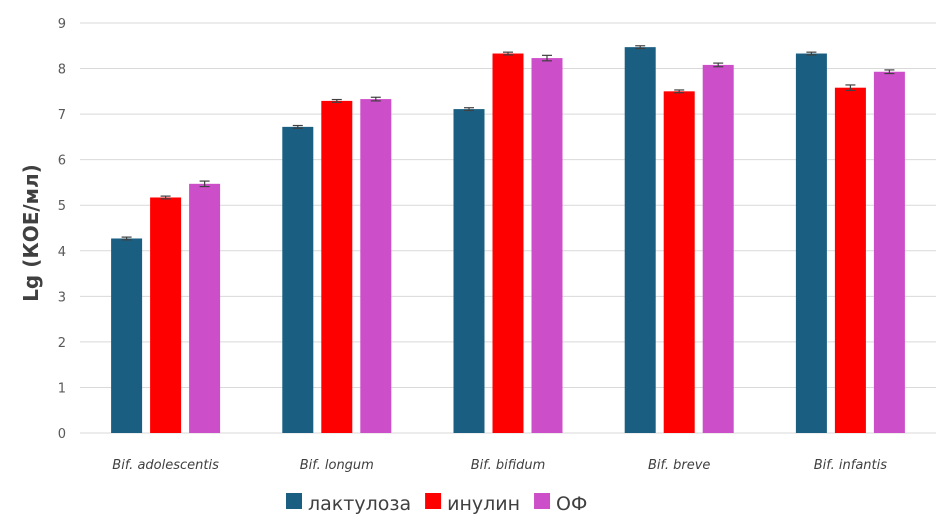 This screenshot has height=523, width=936. Describe the element at coordinates (165, 465) in the screenshot. I see `x-tick-label: Bif. adolescentis` at that location.